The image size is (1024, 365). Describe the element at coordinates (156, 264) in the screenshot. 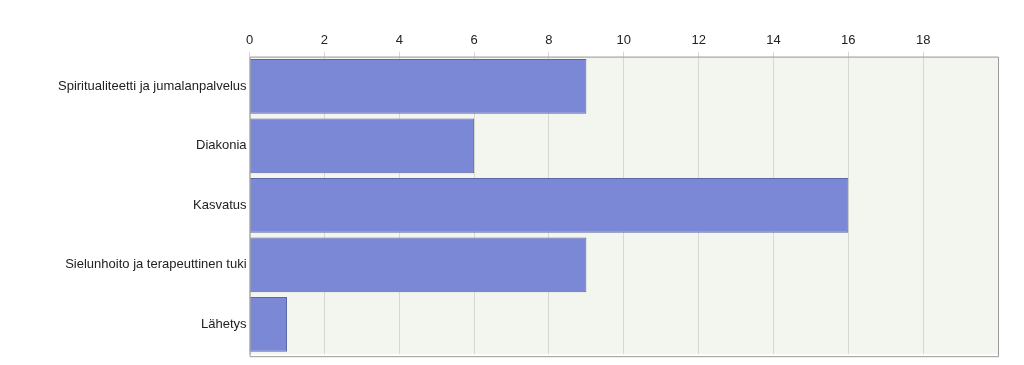

I see `y-tick-label: Sielunhoito ja terapeuttinen tuki` at that location.